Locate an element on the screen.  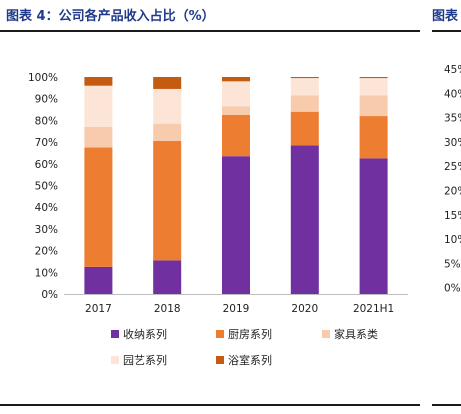
x-tick-label: 2020 is located at coordinates (304, 309).